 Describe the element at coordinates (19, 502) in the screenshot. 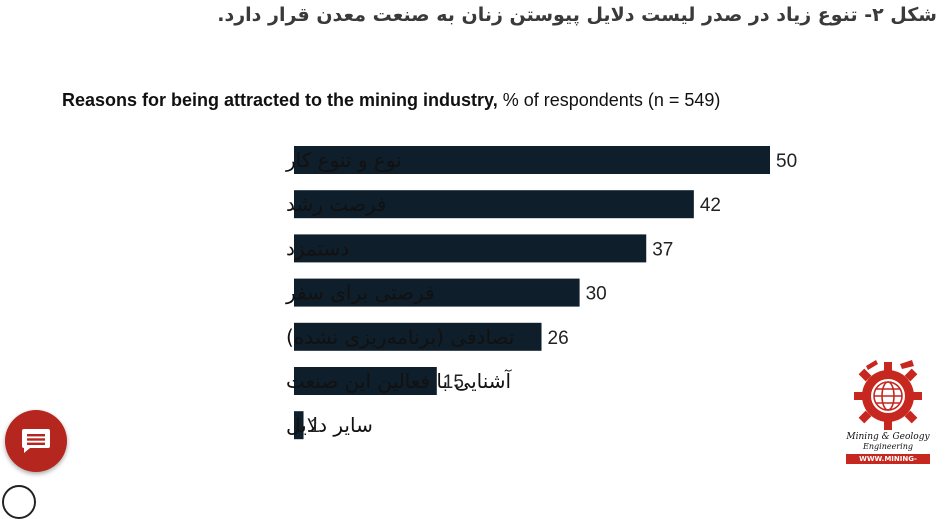

I see `corner-circle-button` at that location.